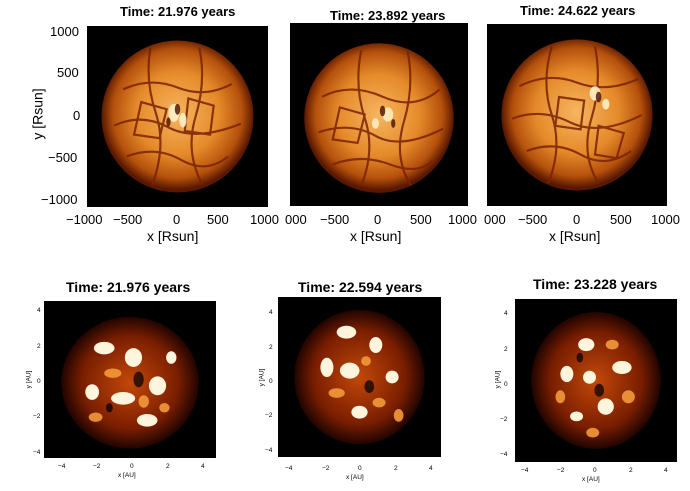 This screenshot has height=491, width=690. What do you see at coordinates (631, 470) in the screenshot?
I see `bottom3-xtick-3: 2` at bounding box center [631, 470].